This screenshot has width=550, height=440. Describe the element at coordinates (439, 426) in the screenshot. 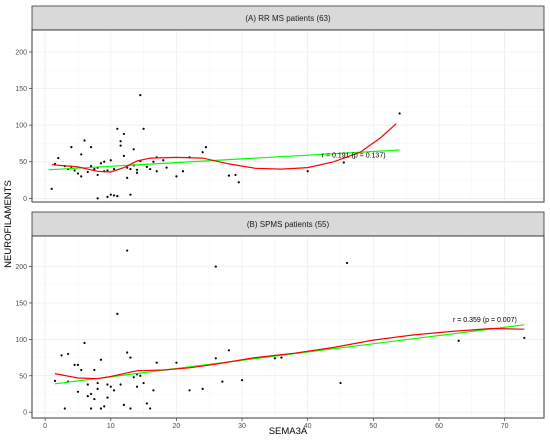

I see `x-tick-label: 60` at that location.